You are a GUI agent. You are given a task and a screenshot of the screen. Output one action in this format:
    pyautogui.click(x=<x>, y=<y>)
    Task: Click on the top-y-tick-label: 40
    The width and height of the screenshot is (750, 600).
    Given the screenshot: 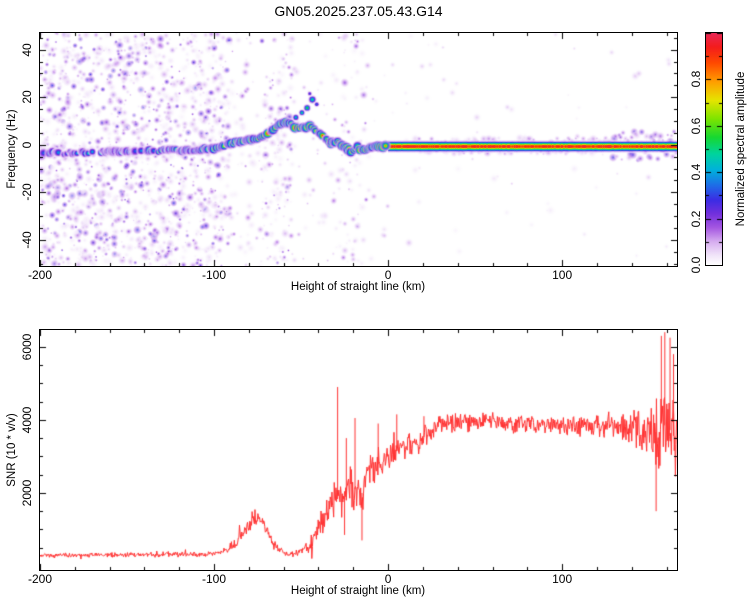 What is the action you would take?
    pyautogui.click(x=27, y=49)
    